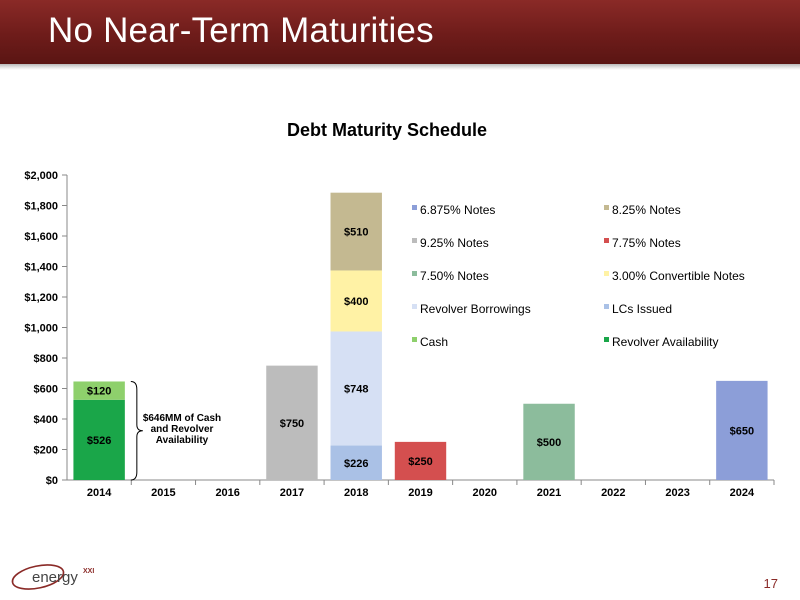 This screenshot has height=600, width=800. I want to click on data-label: $120, so click(99, 392).